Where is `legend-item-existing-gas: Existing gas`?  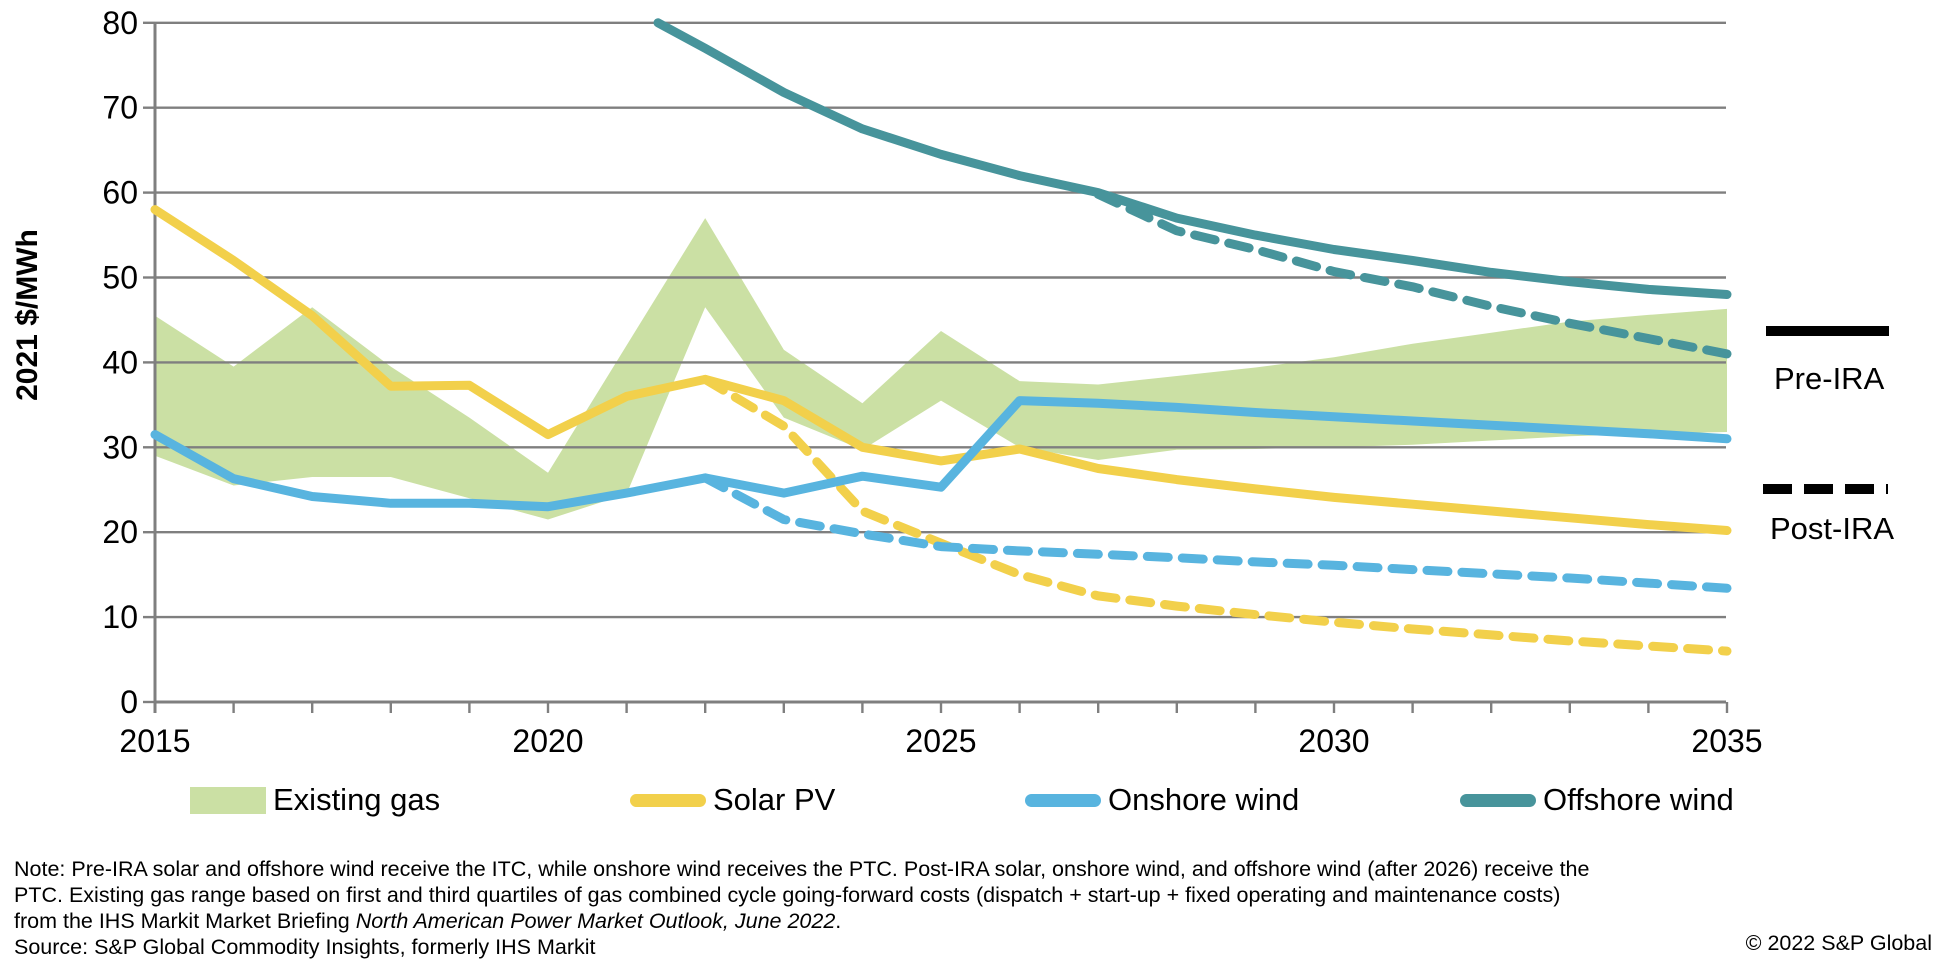 legend-item-existing-gas: Existing gas is located at coordinates (315, 800).